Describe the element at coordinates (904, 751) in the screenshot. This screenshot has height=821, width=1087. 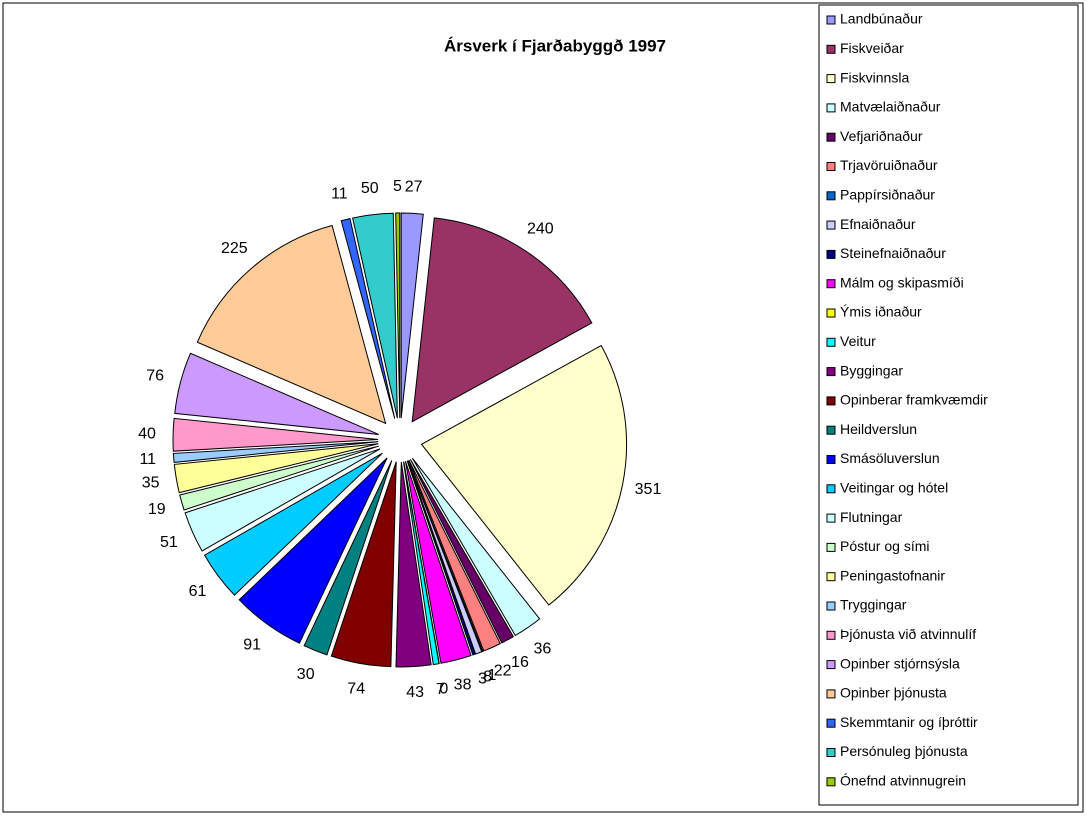
I see `legend-label: Persónuleg þjónusta` at that location.